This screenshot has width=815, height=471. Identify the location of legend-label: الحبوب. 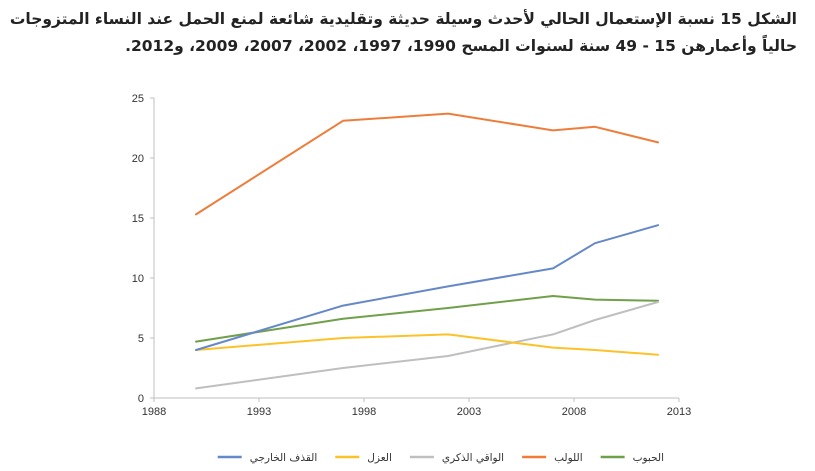
(648, 458).